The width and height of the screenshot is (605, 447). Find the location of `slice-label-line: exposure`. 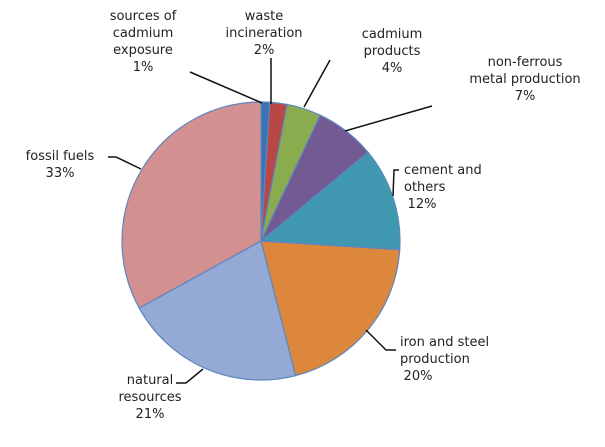

slice-label-line: exposure is located at coordinates (143, 50).